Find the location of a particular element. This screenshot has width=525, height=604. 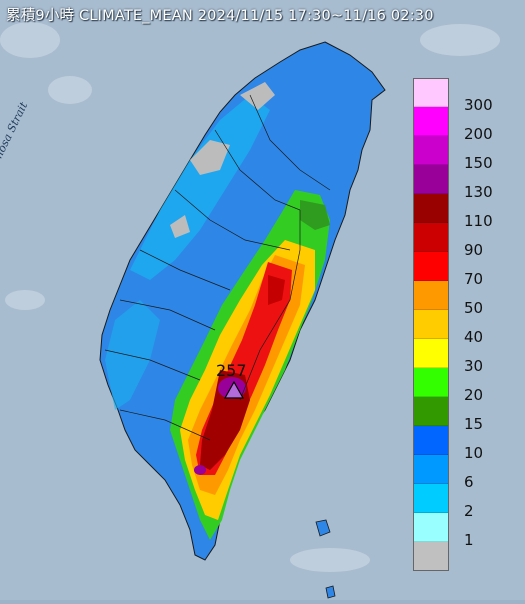

legend-label: 200 is located at coordinates (478, 134).